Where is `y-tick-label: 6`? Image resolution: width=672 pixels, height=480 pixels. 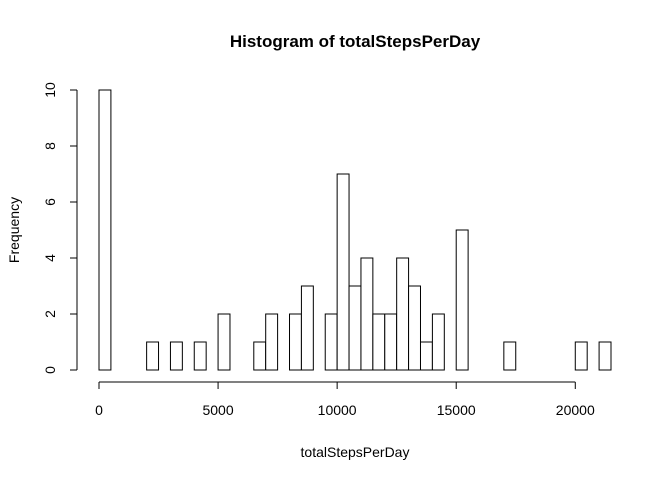
y-tick-label: 6 is located at coordinates (50, 202).